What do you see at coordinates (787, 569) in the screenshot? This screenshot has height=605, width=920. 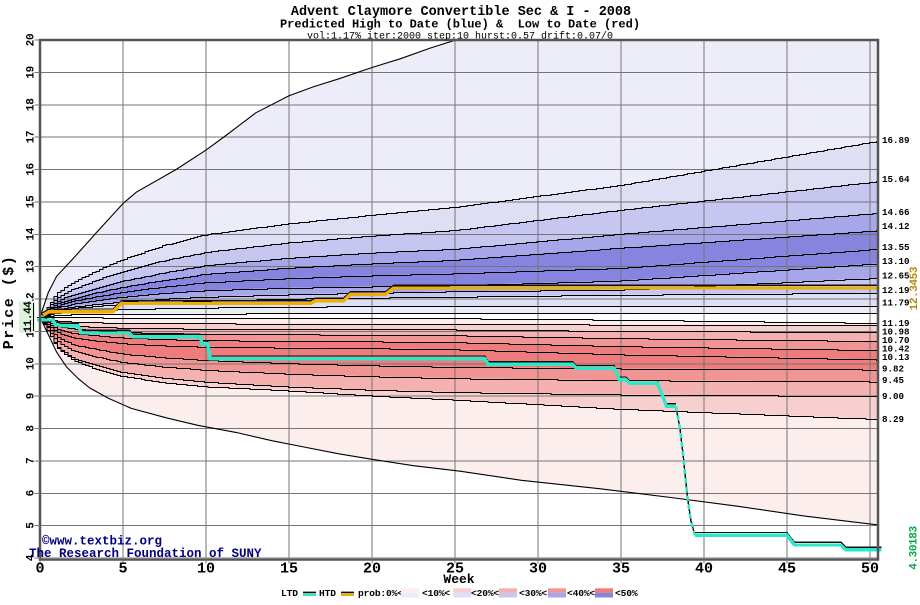 I see `svg-text: 45` at bounding box center [787, 569].